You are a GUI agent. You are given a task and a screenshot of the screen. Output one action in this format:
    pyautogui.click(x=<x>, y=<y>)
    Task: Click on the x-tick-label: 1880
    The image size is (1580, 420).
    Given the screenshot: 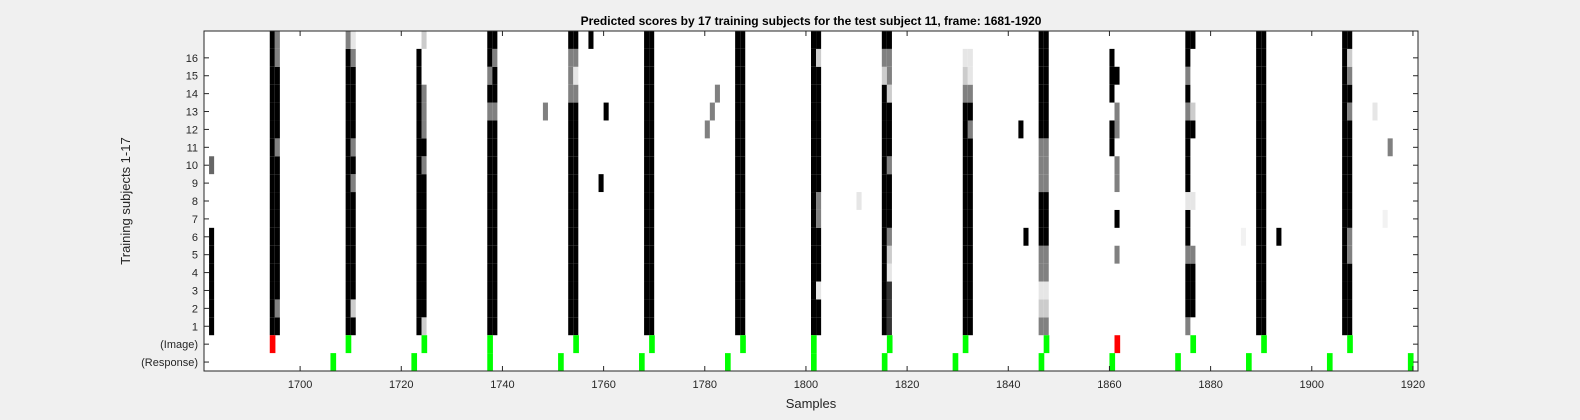 What is the action you would take?
    pyautogui.click(x=1210, y=385)
    